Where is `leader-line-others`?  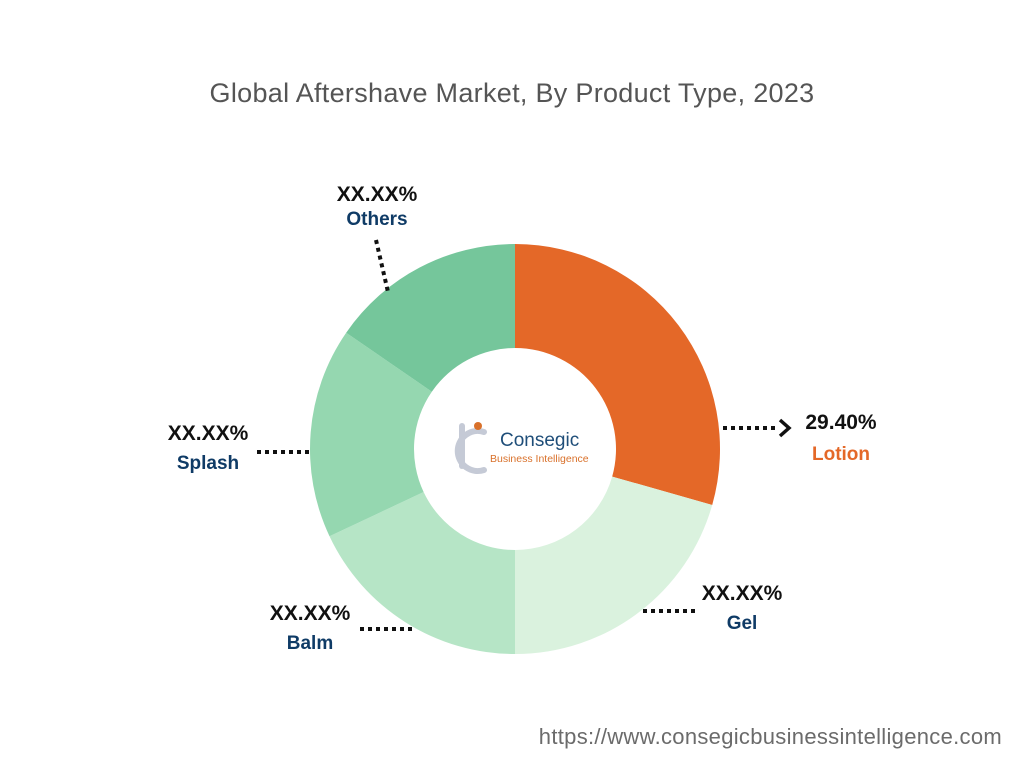
leader-line-others is located at coordinates (382, 266).